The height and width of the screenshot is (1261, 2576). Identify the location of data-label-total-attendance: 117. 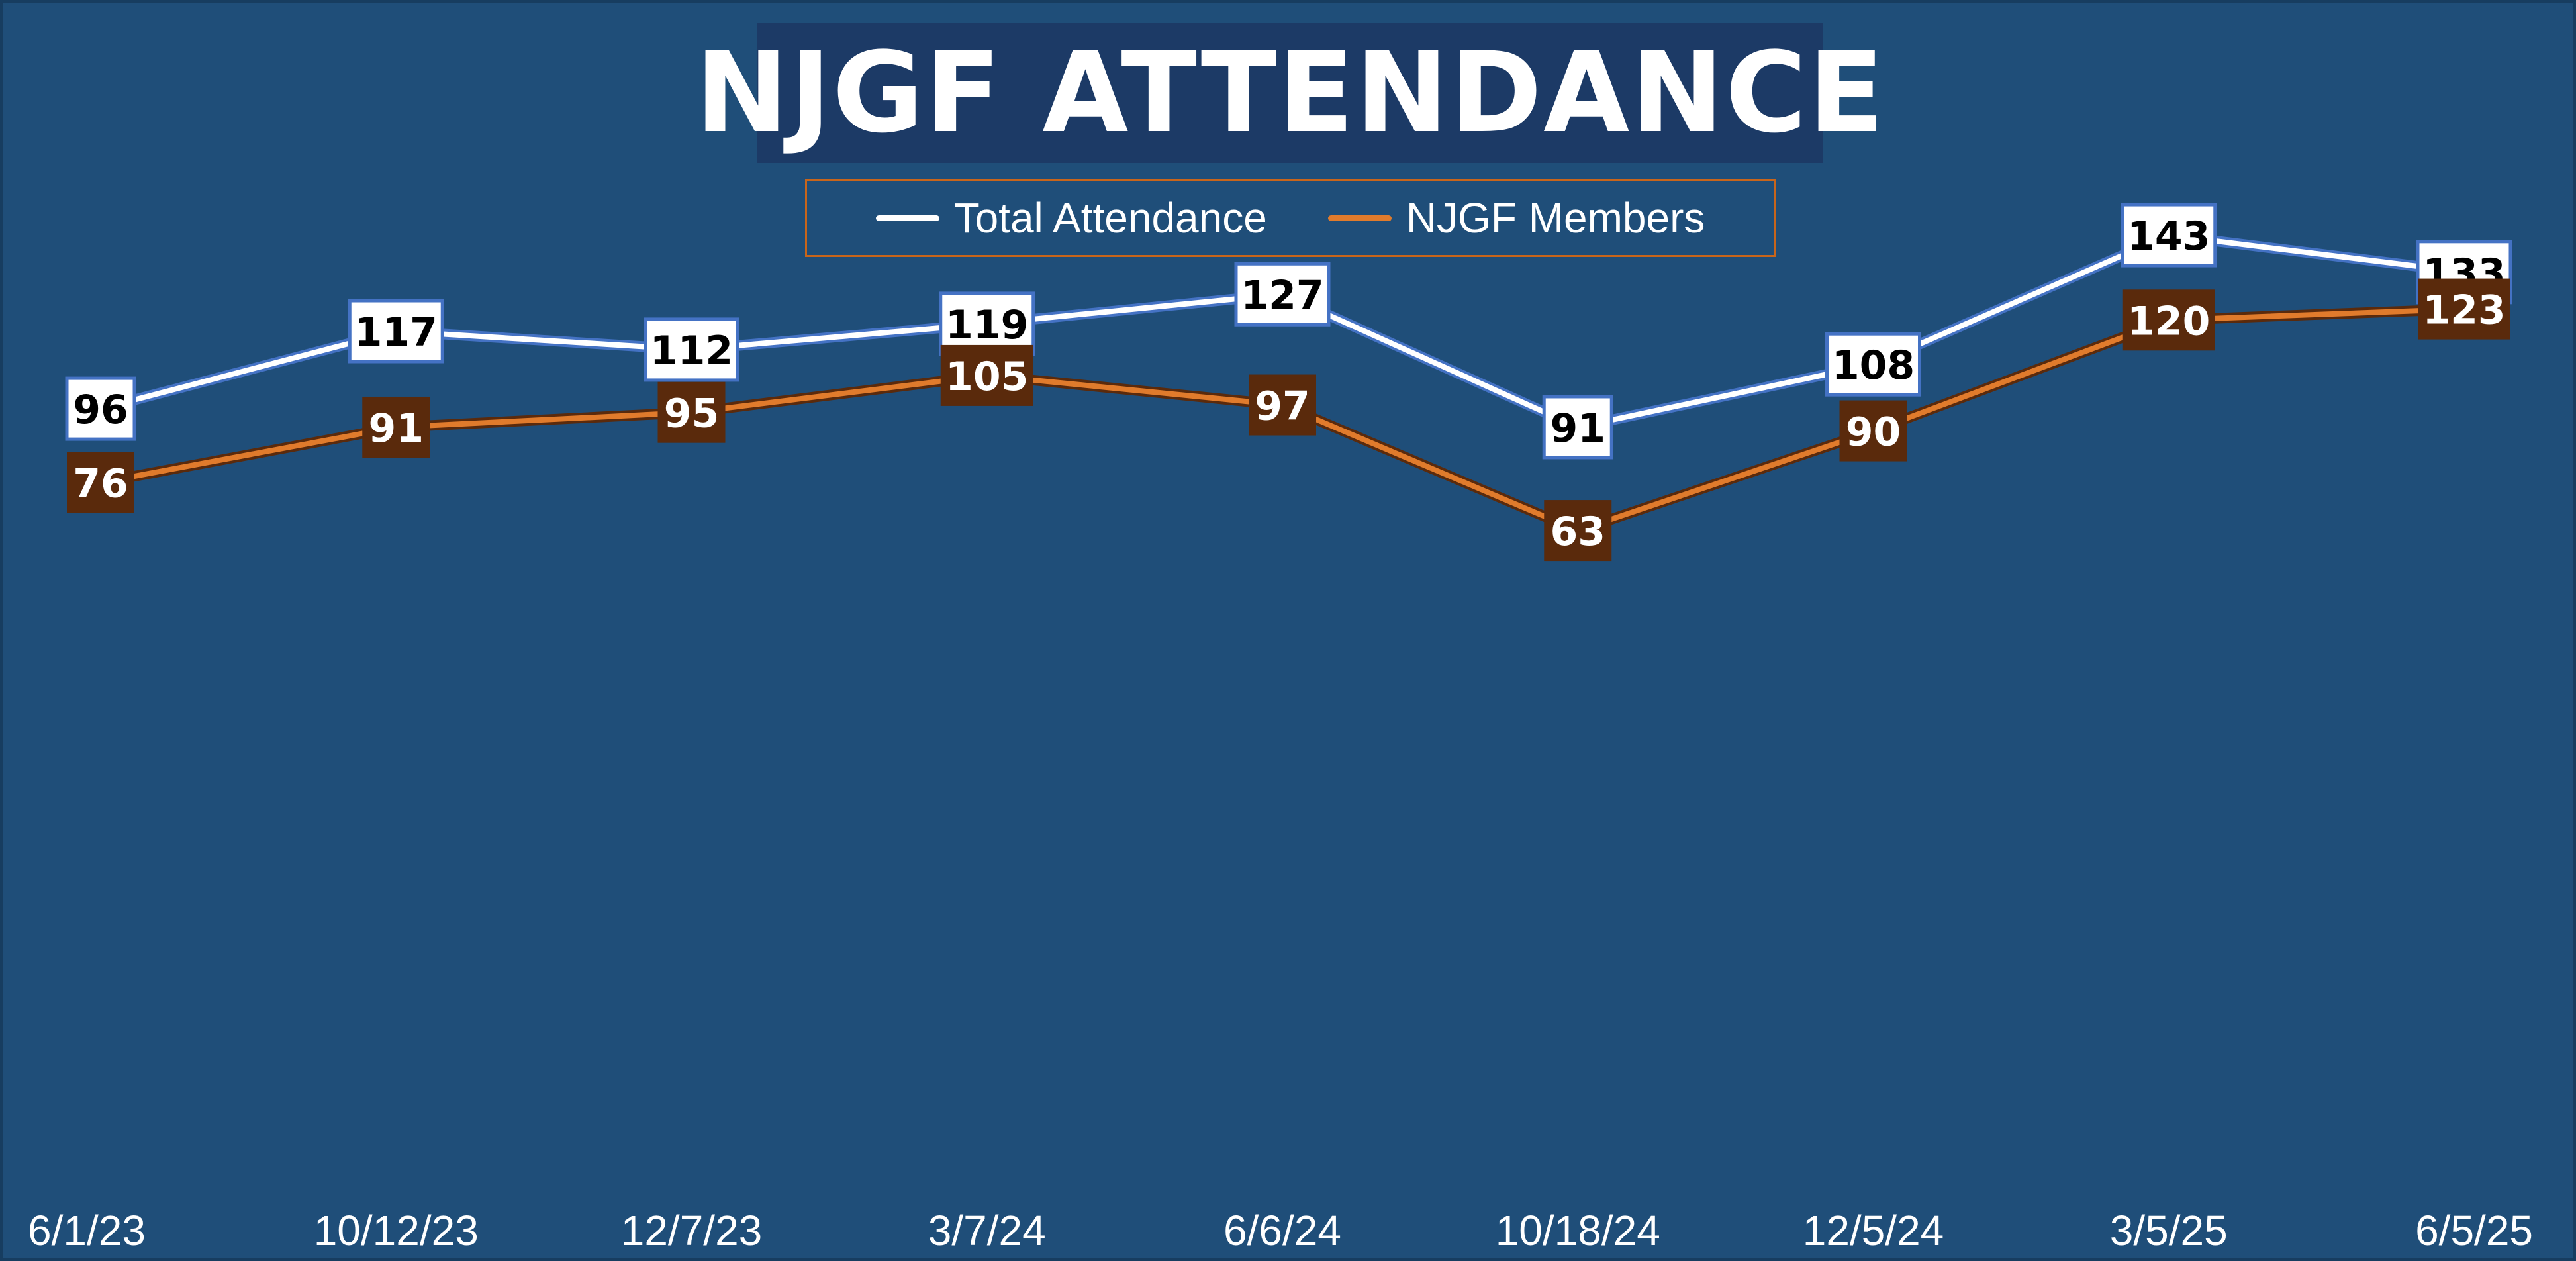
(396, 331).